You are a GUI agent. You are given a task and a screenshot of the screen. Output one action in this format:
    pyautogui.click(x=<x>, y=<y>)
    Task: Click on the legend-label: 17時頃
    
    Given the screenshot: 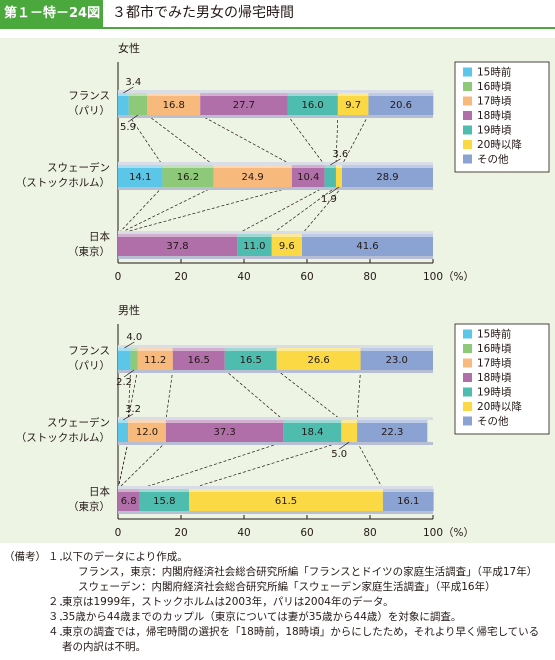 What is the action you would take?
    pyautogui.click(x=494, y=102)
    